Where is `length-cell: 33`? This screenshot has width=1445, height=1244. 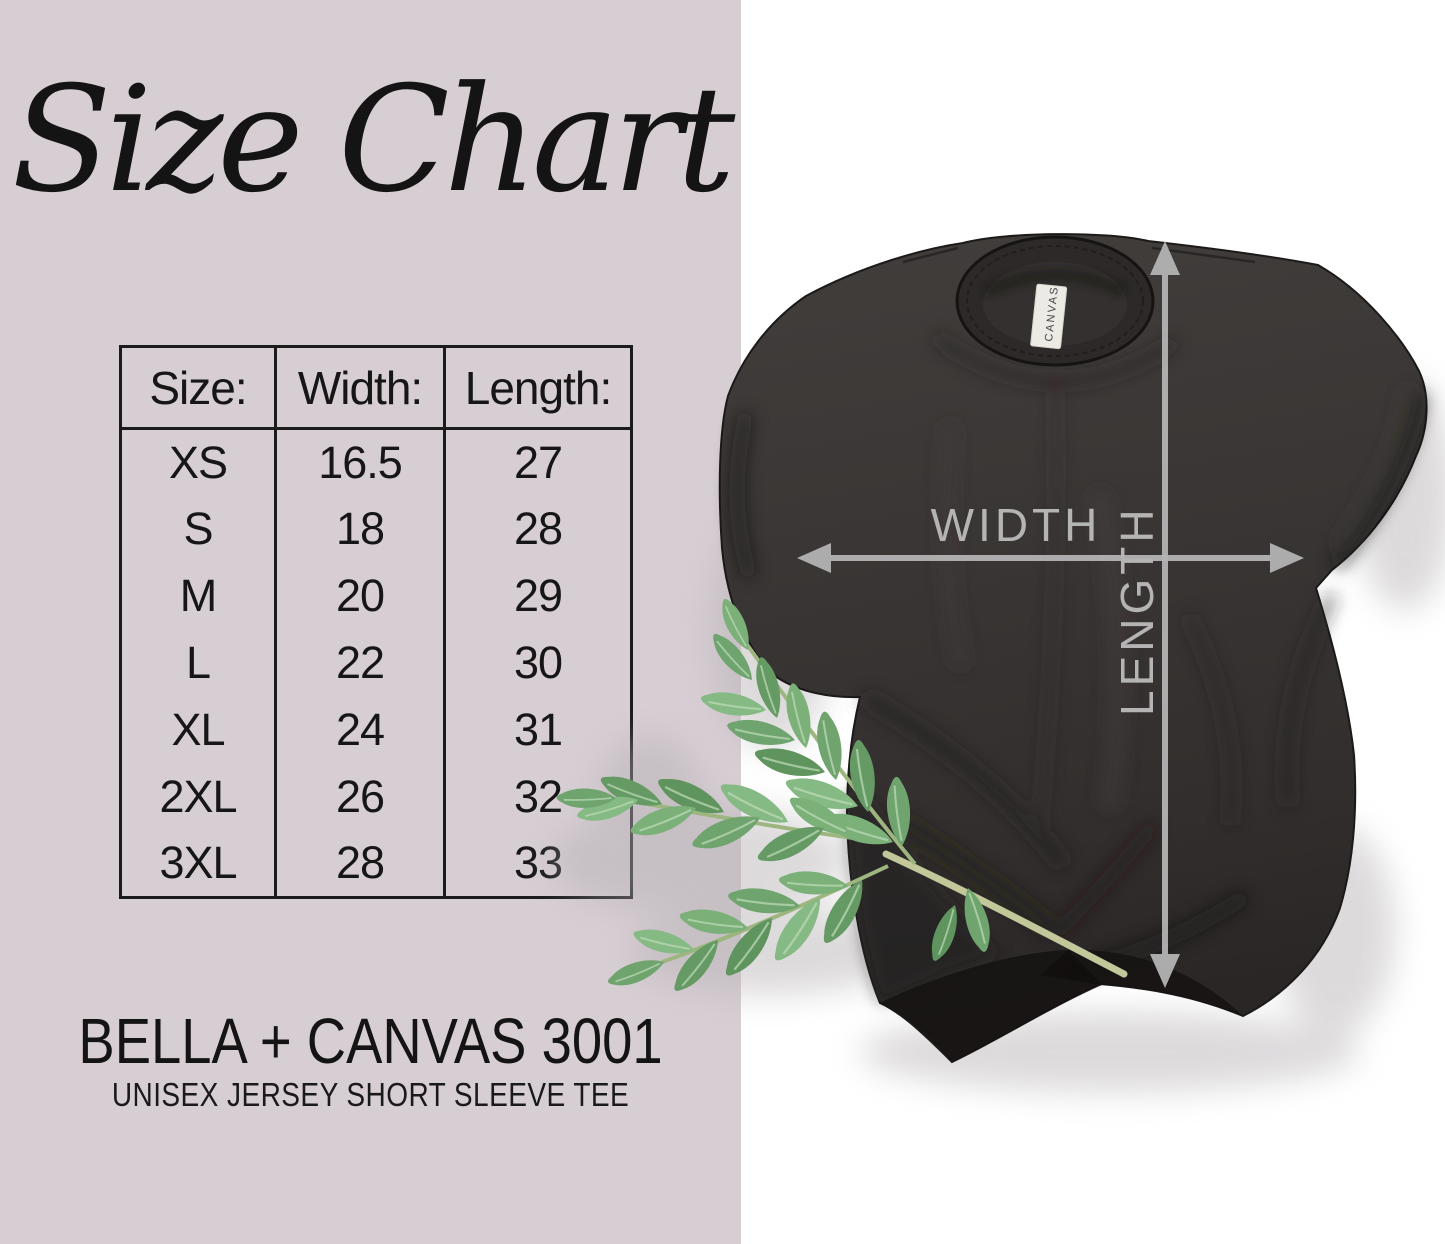
length-cell: 33 is located at coordinates (538, 864).